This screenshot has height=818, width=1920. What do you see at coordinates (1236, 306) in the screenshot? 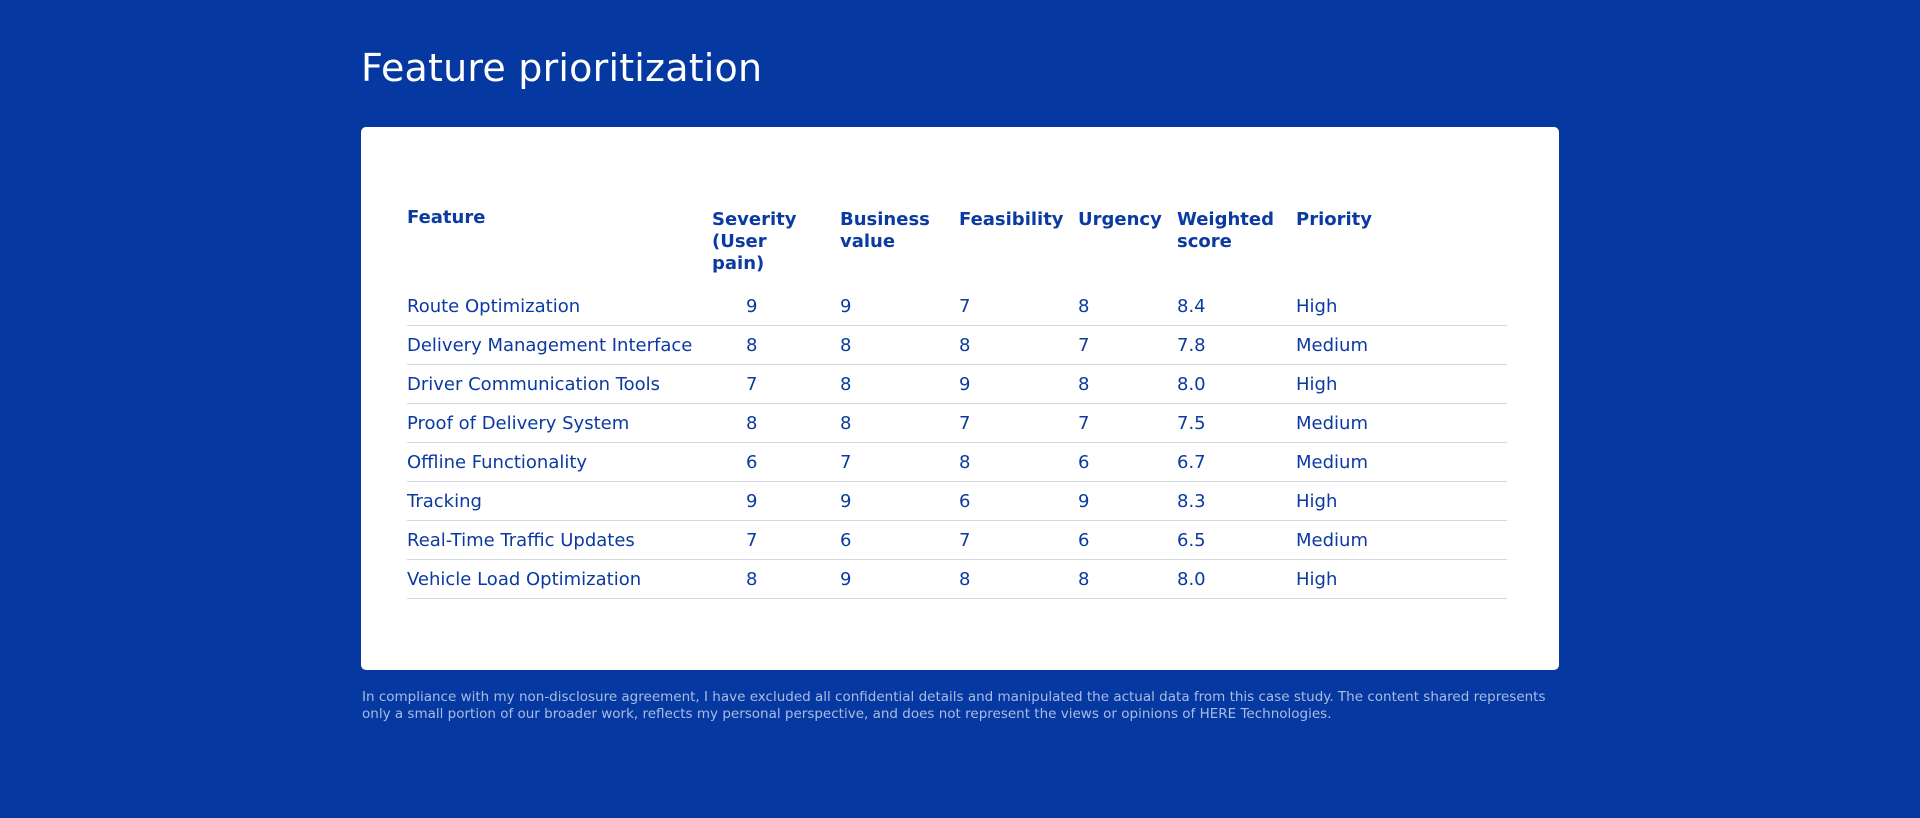
I see `cell-weighted: 8.4` at bounding box center [1236, 306].